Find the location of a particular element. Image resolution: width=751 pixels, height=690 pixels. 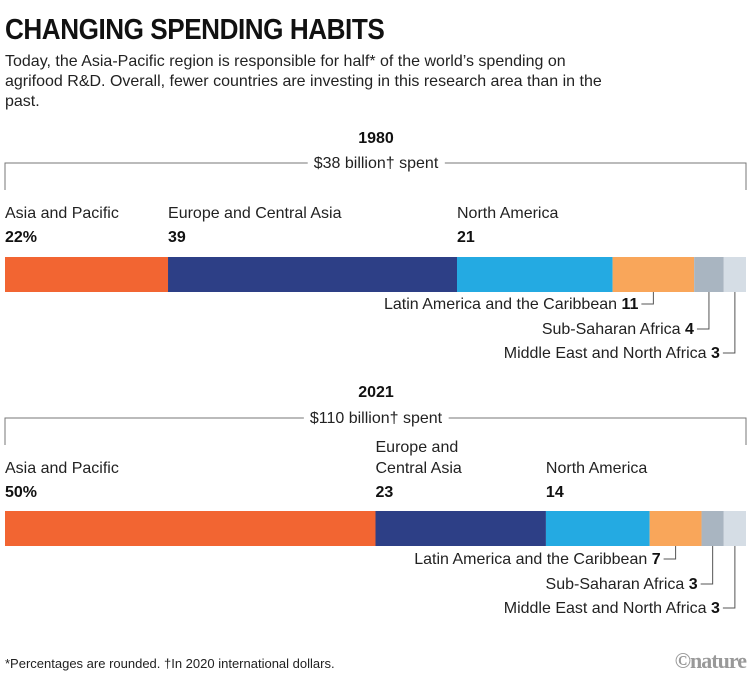

year-label: 1980 is located at coordinates (376, 138).